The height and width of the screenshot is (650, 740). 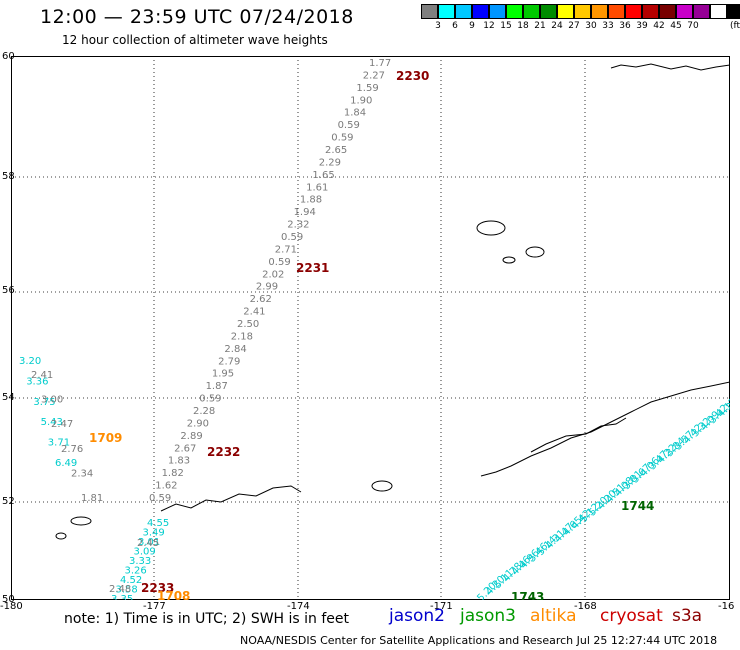 What do you see at coordinates (693, 26) in the screenshot?
I see `scale-label: 70` at bounding box center [693, 26].